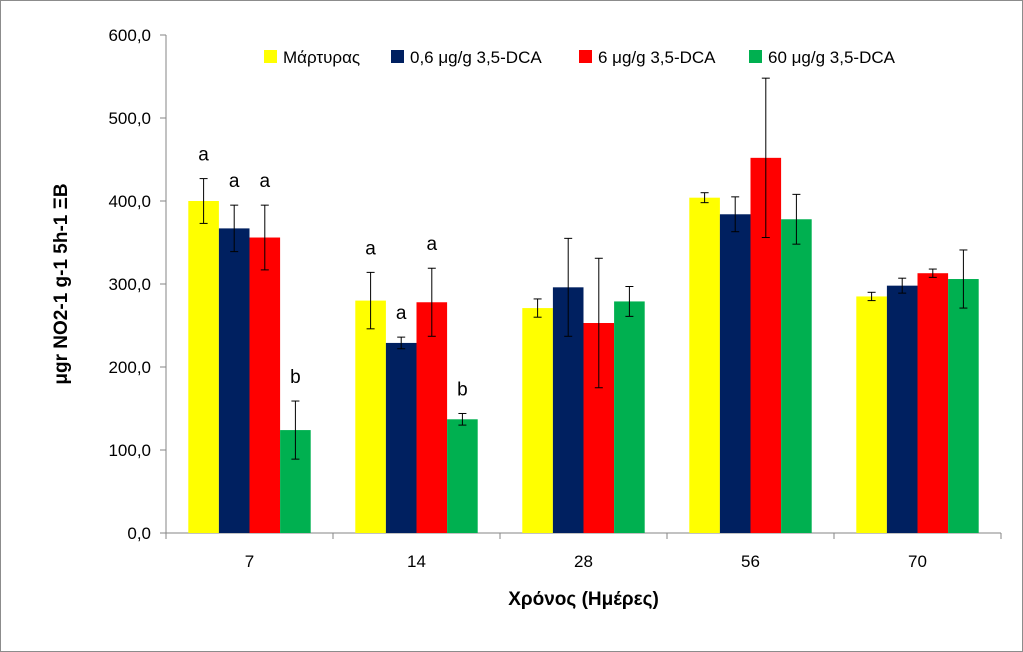 The image size is (1023, 652). Describe the element at coordinates (129, 35) in the screenshot. I see `y-tick-label: 600,0` at that location.